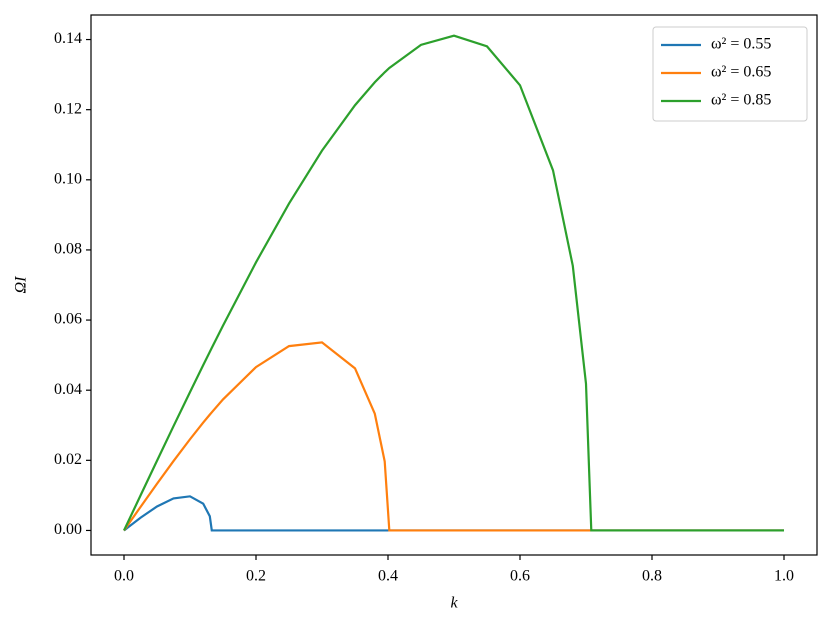 Image resolution: width=831 pixels, height=629 pixels. What do you see at coordinates (784, 576) in the screenshot?
I see `x-tick-label: 1.0` at bounding box center [784, 576].